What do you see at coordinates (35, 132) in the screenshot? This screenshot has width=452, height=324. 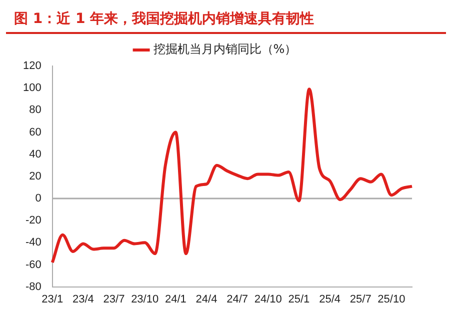 I see `y-tick-label: 60` at bounding box center [35, 132].